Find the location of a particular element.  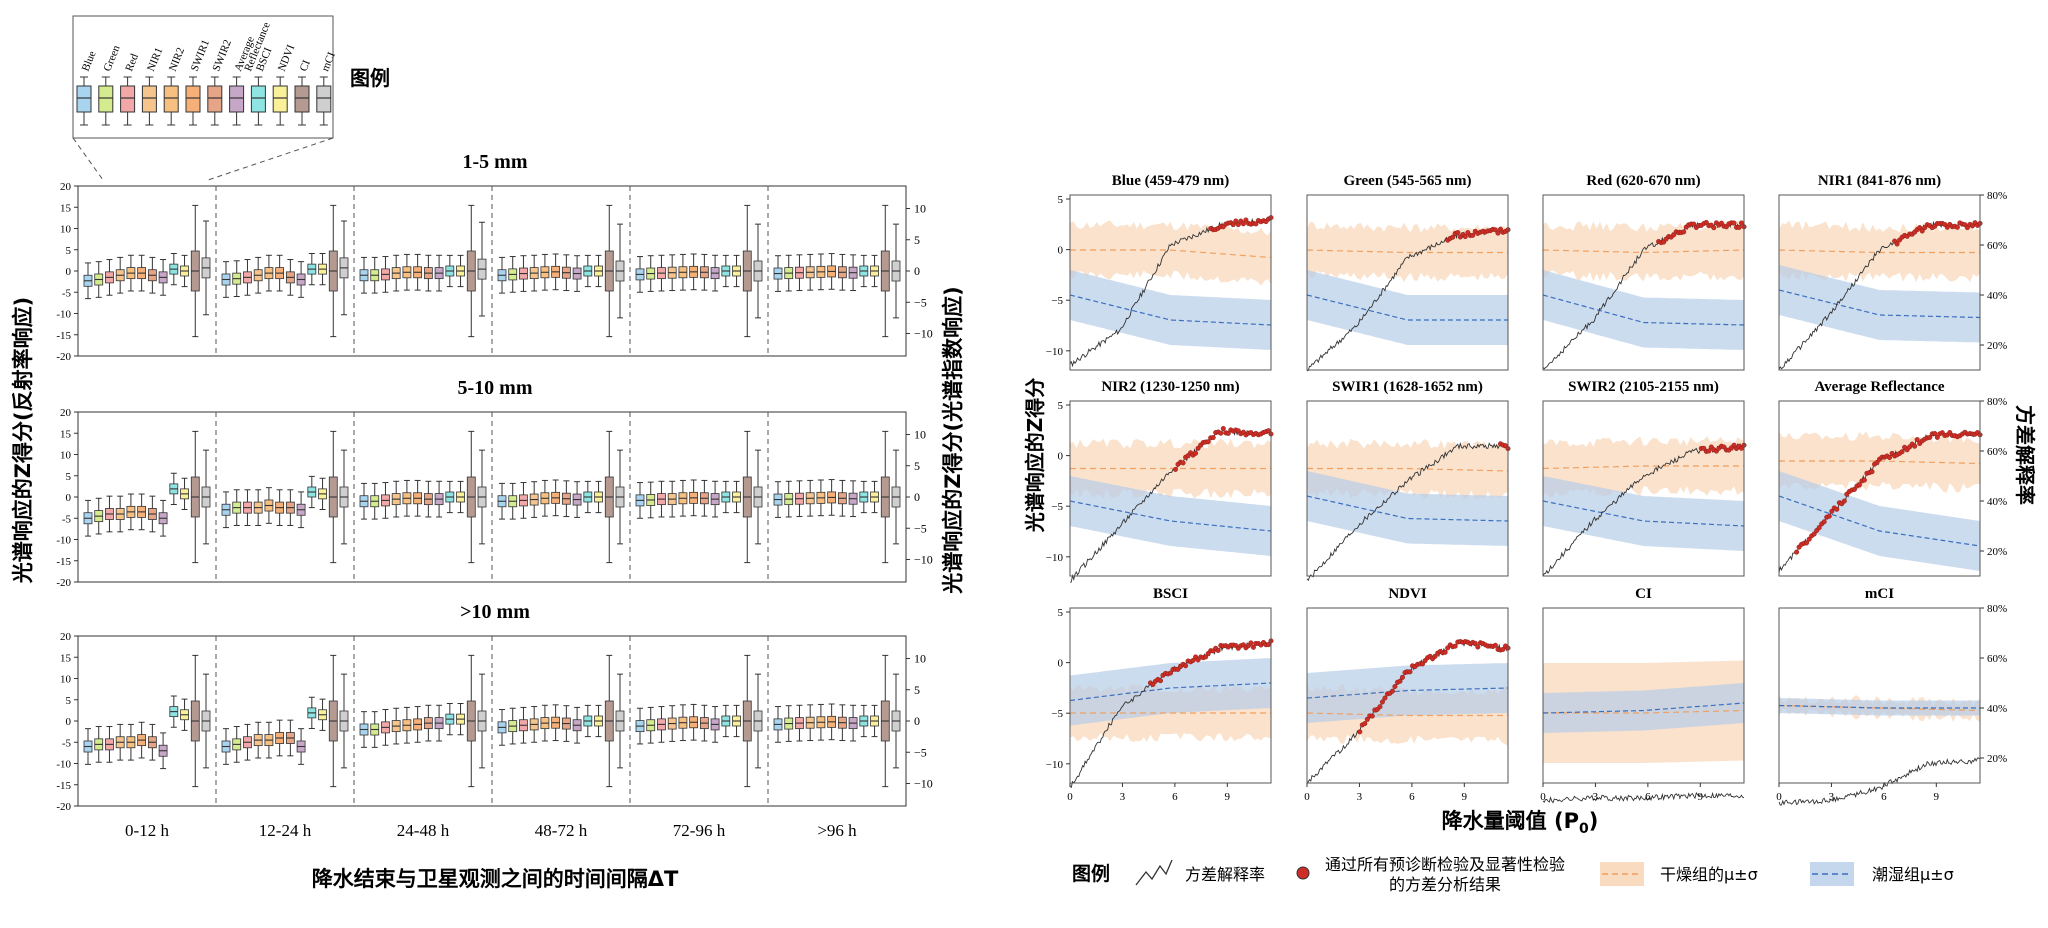

legend-box-blue is located at coordinates (84, 99).